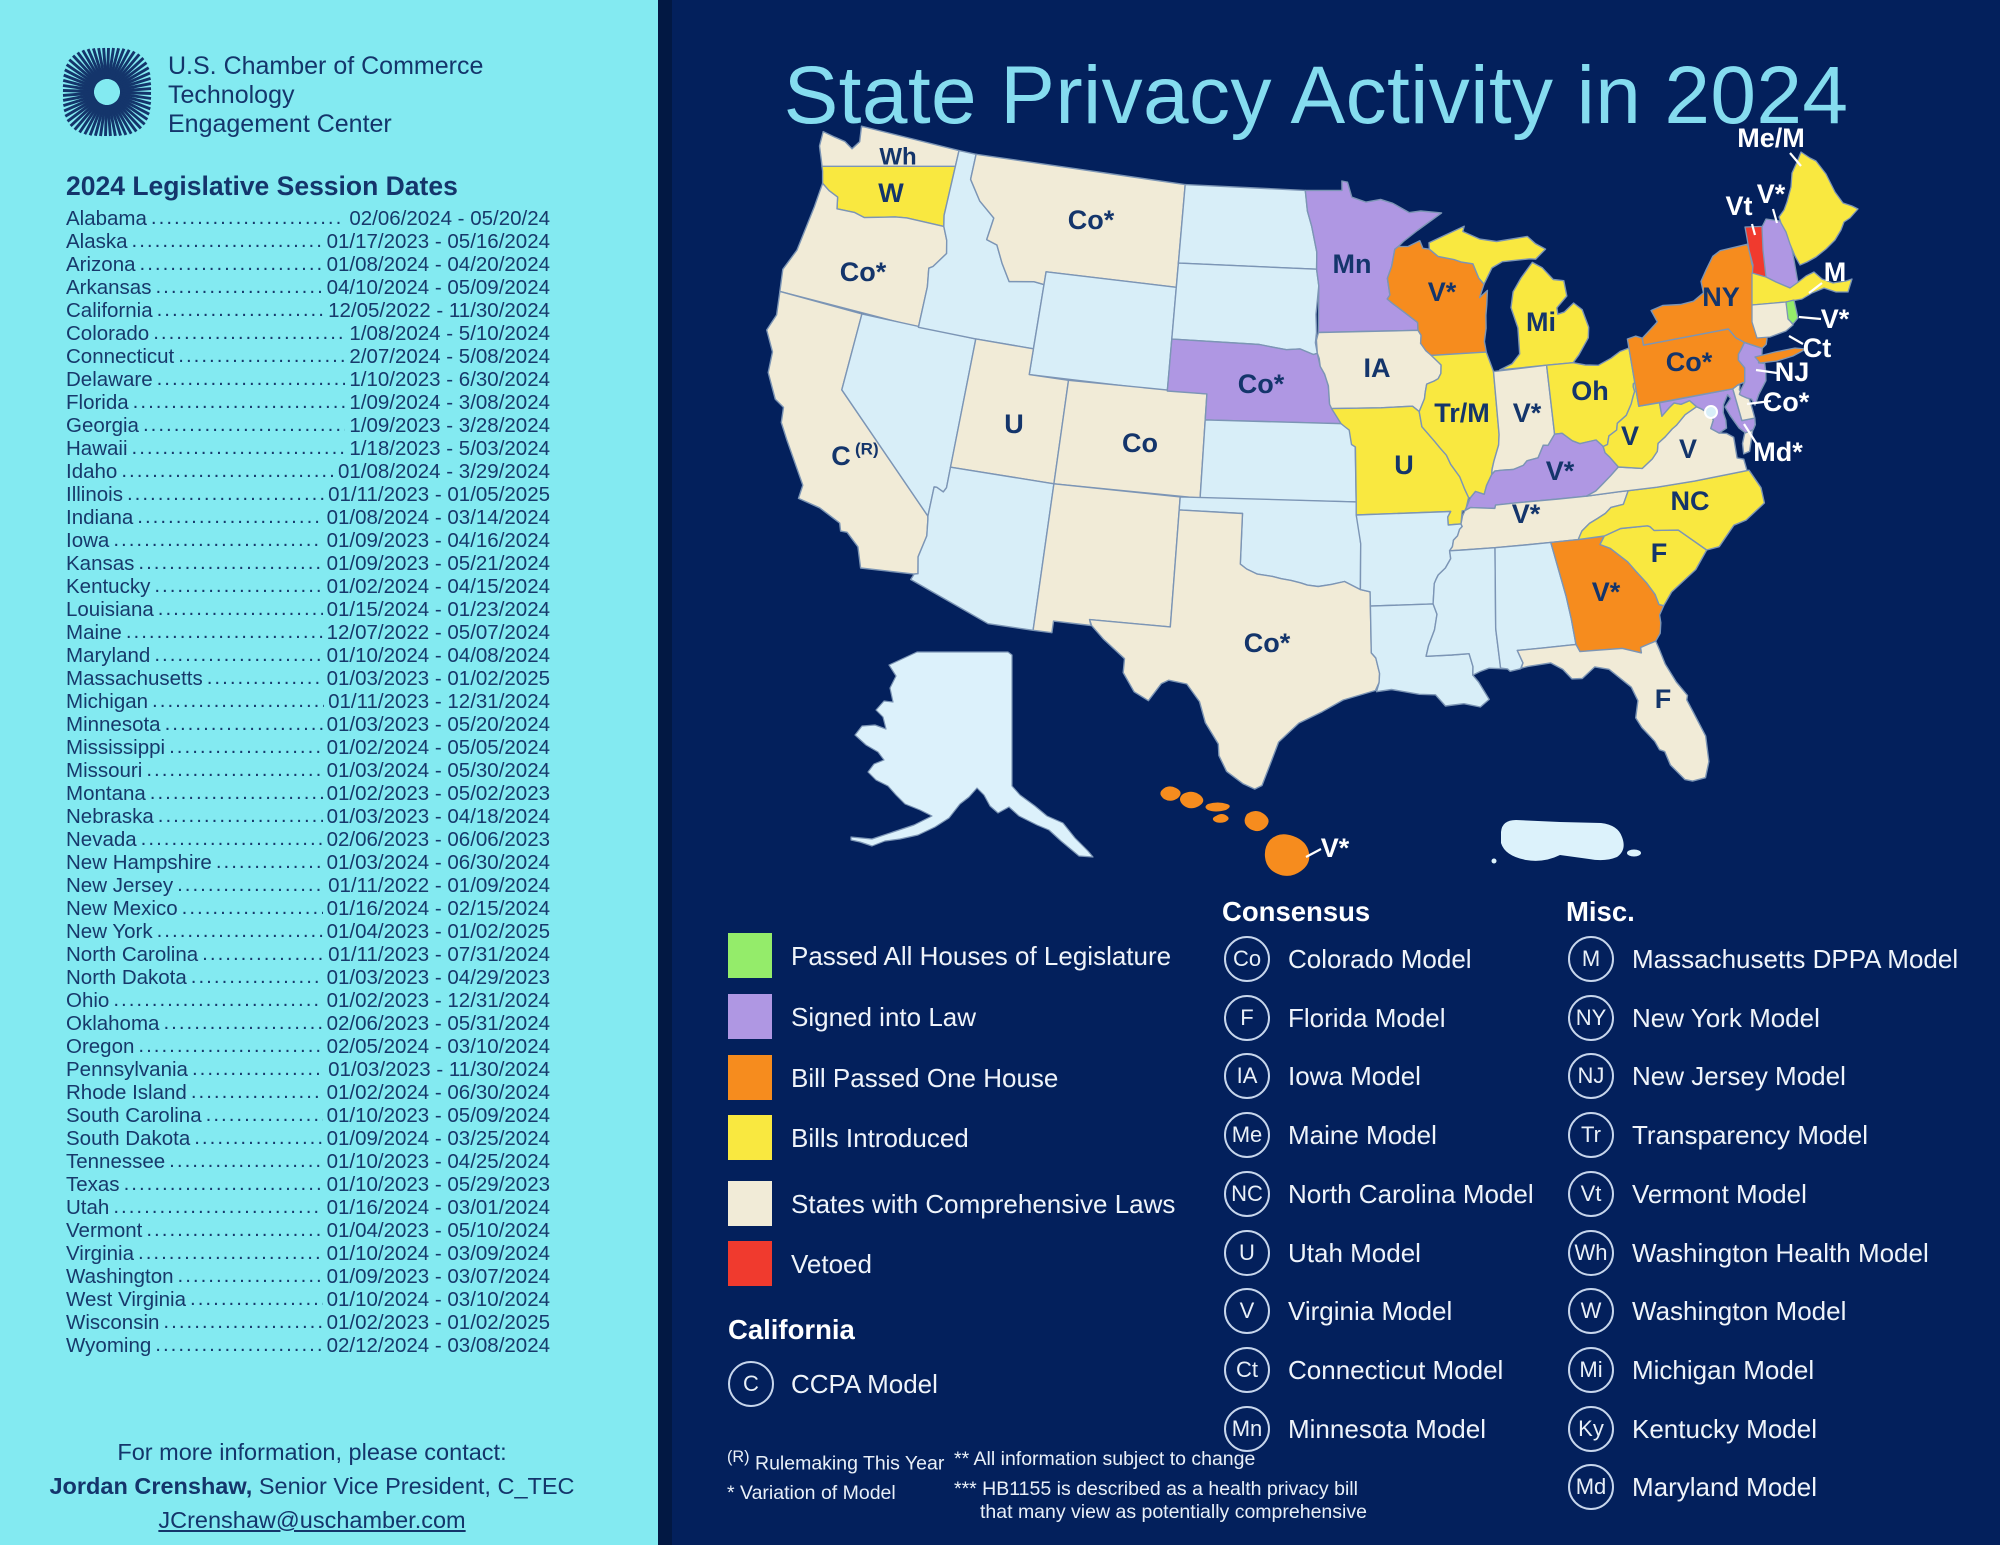 This screenshot has width=2000, height=1545. I want to click on svg-text: IA, so click(1377, 368).